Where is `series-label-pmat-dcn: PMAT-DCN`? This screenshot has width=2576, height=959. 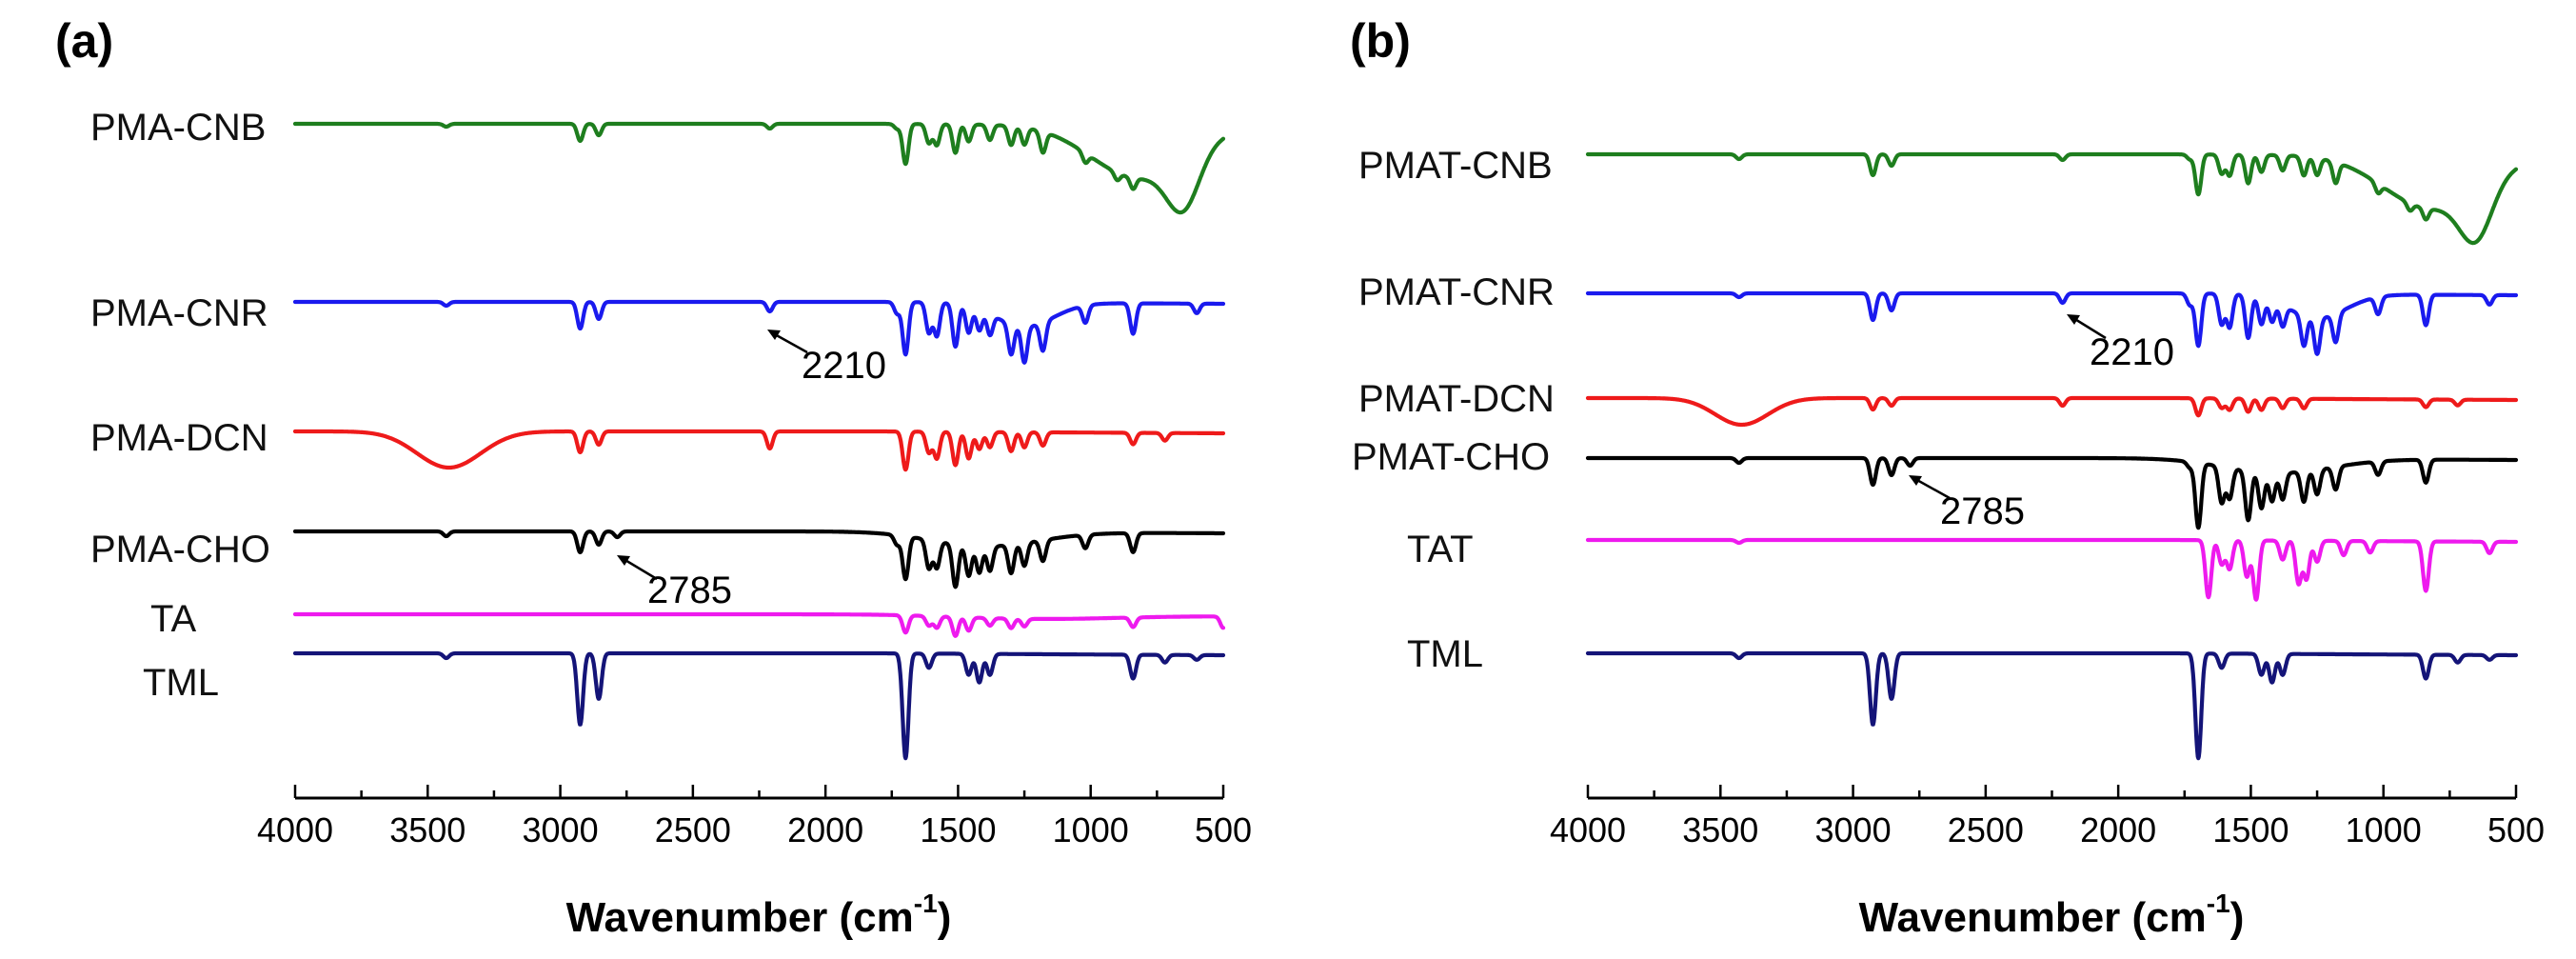
series-label-pmat-dcn: PMAT-DCN is located at coordinates (1456, 399).